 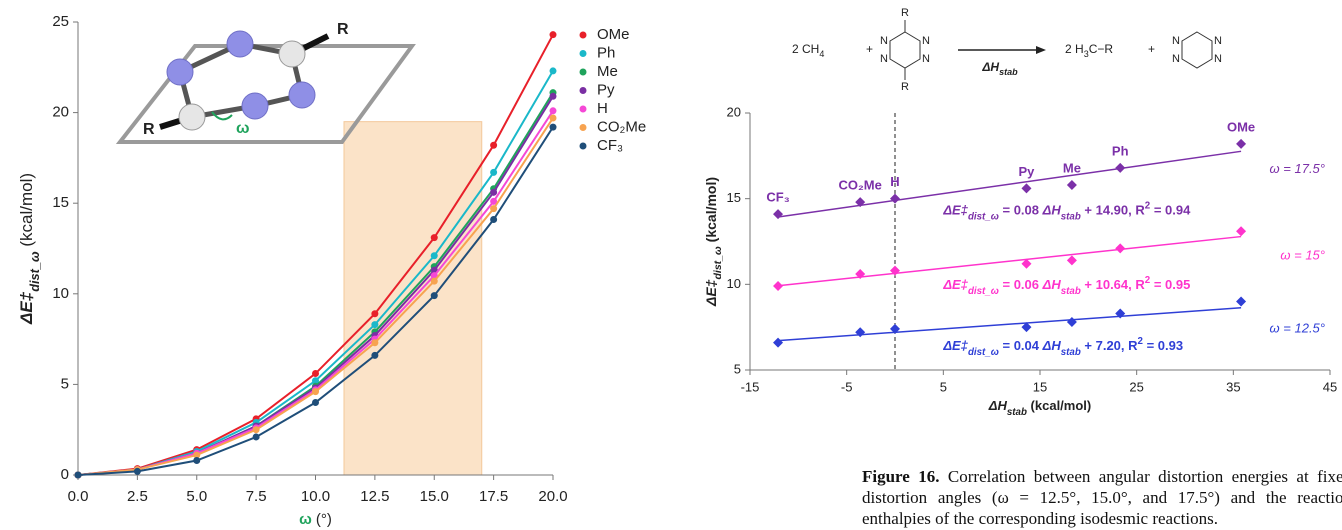 I want to click on text-part: (kcal/mol), so click(x=711, y=211).